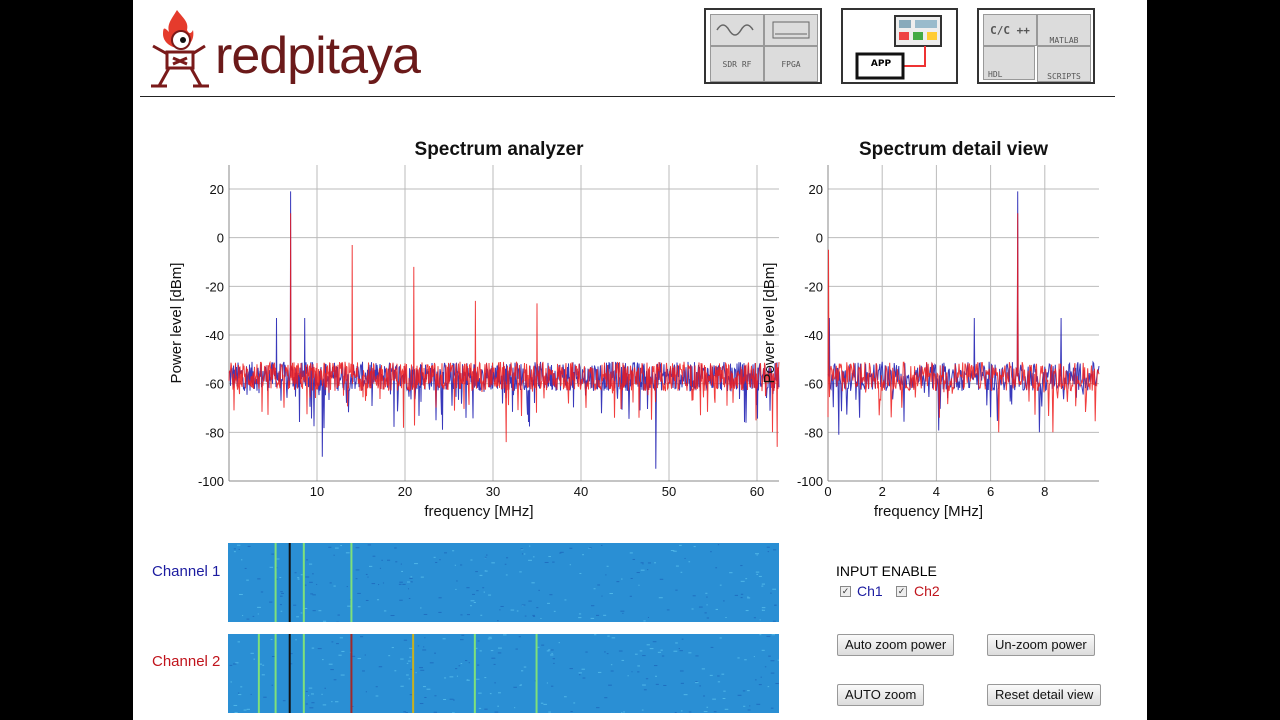 Image resolution: width=1280 pixels, height=720 pixels. What do you see at coordinates (899, 46) in the screenshot?
I see `app-tile: APP` at bounding box center [899, 46].